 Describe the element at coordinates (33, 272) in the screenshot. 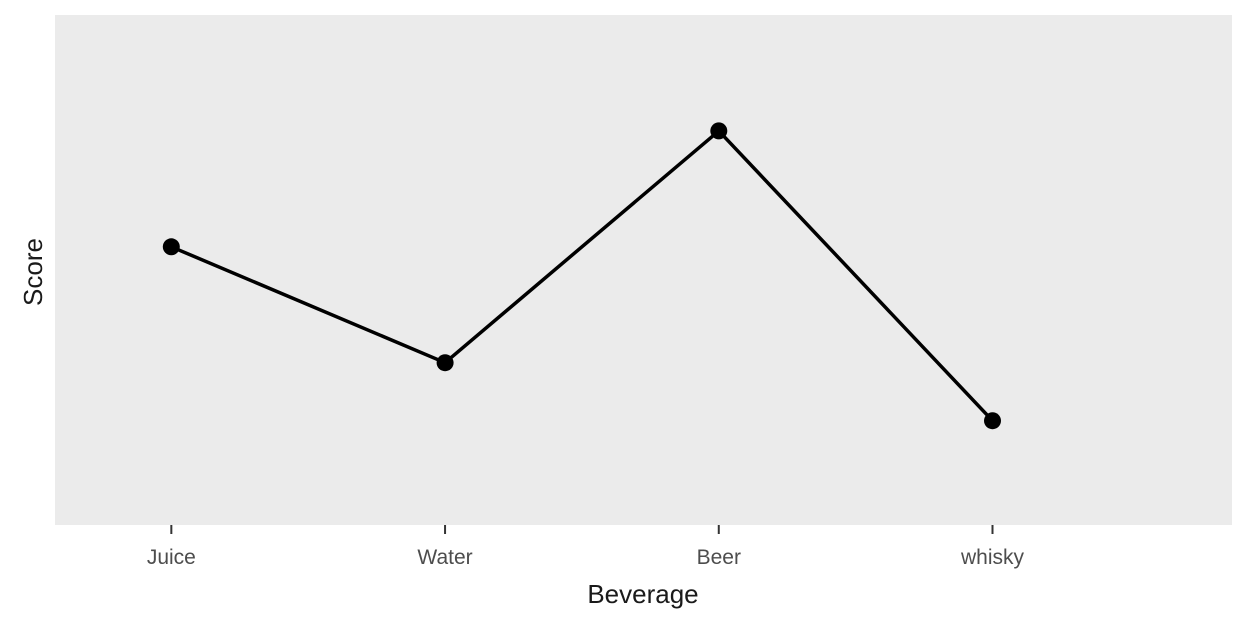

I see `y-axis-title: Score` at that location.